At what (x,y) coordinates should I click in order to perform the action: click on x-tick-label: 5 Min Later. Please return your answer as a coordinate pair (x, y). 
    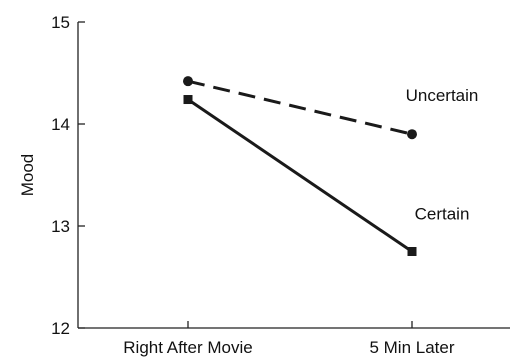
    Looking at the image, I should click on (411, 347).